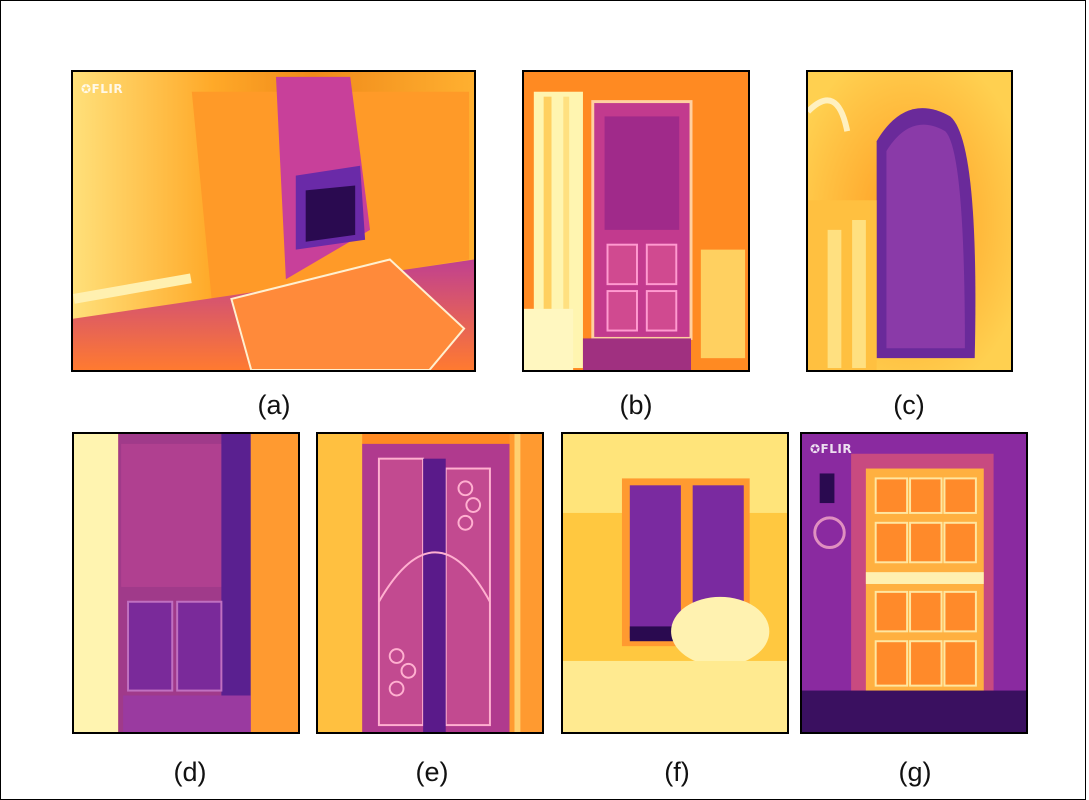  What do you see at coordinates (675, 583) in the screenshot?
I see `thermal-image-f` at bounding box center [675, 583].